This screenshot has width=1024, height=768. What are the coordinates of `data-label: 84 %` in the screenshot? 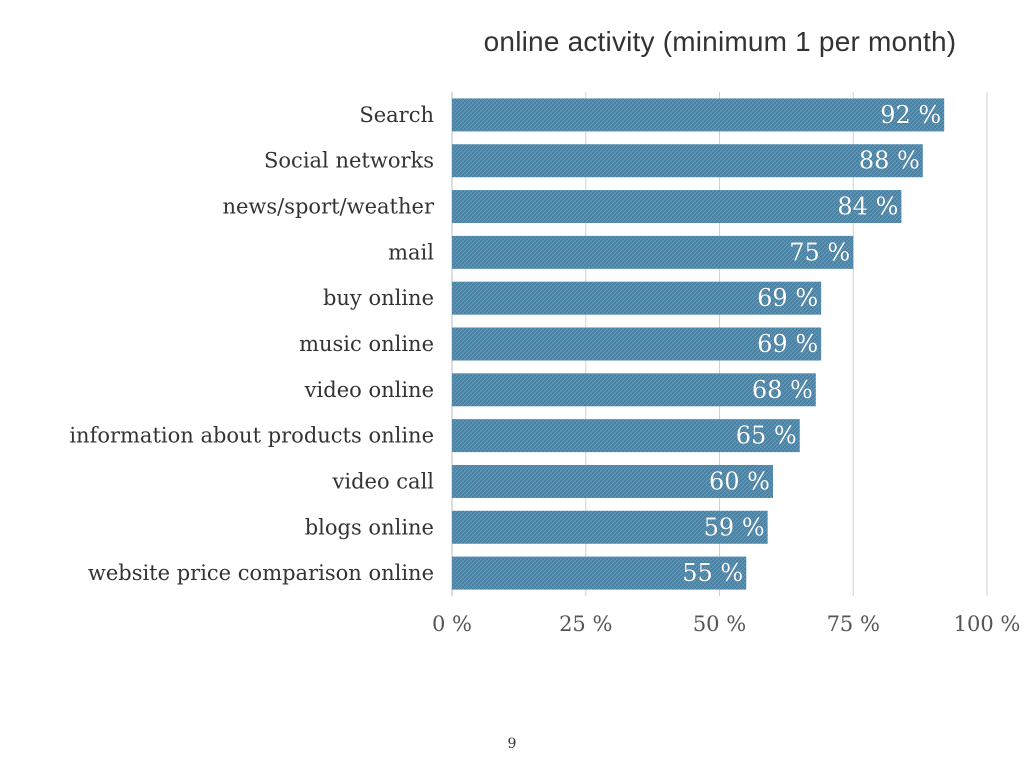 It's located at (867, 207).